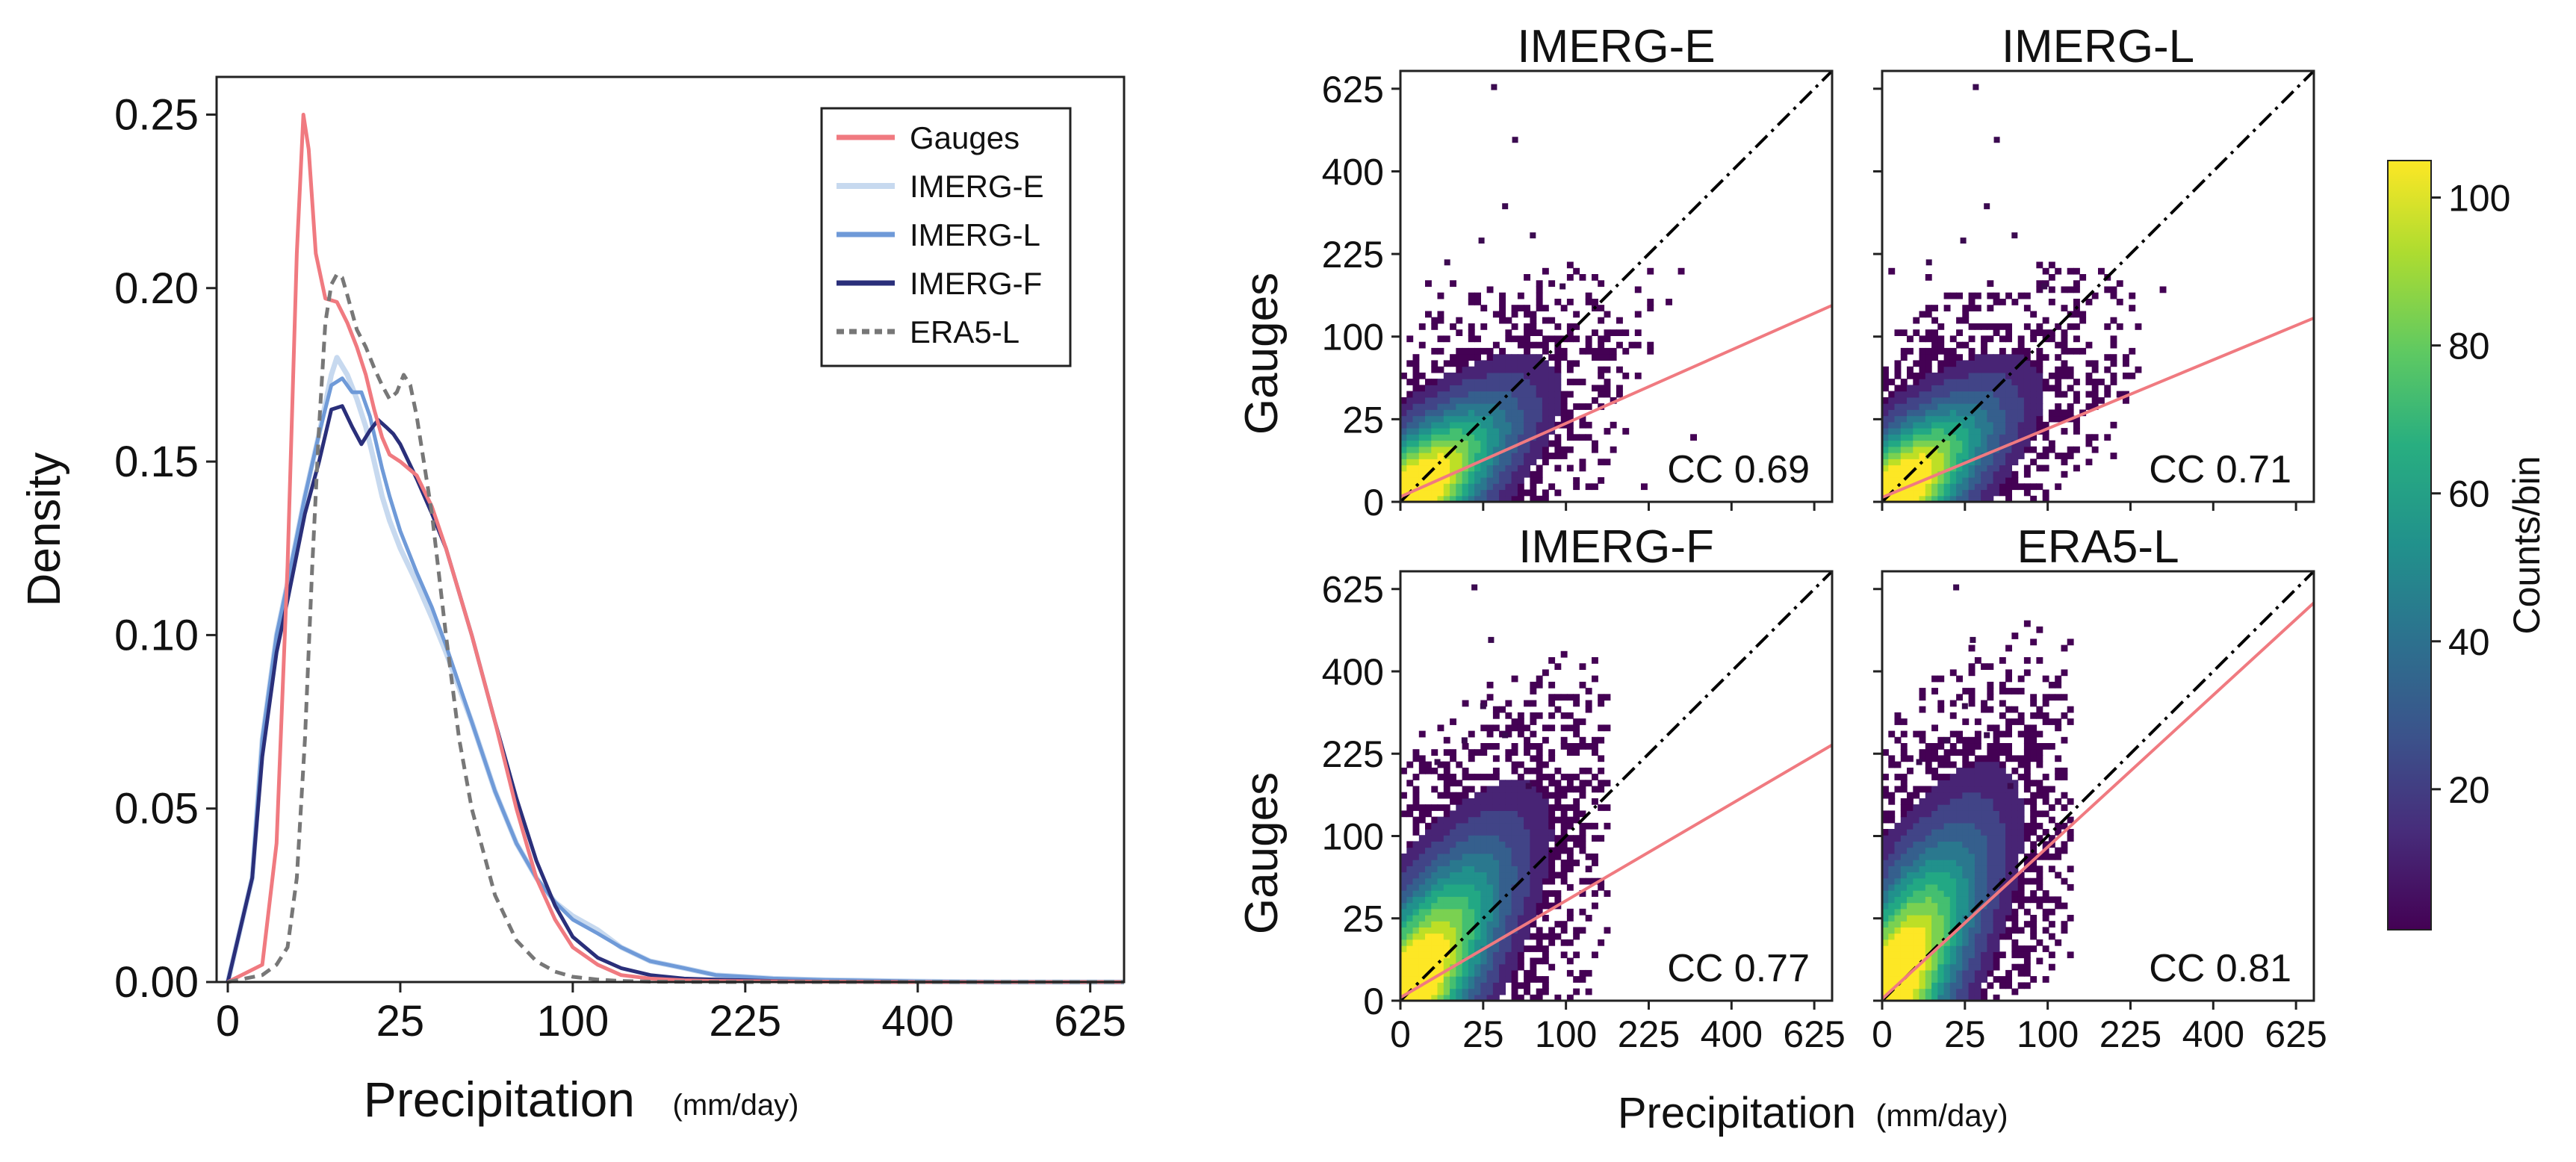  I want to click on legend-label-gauges: Gauges, so click(965, 137).